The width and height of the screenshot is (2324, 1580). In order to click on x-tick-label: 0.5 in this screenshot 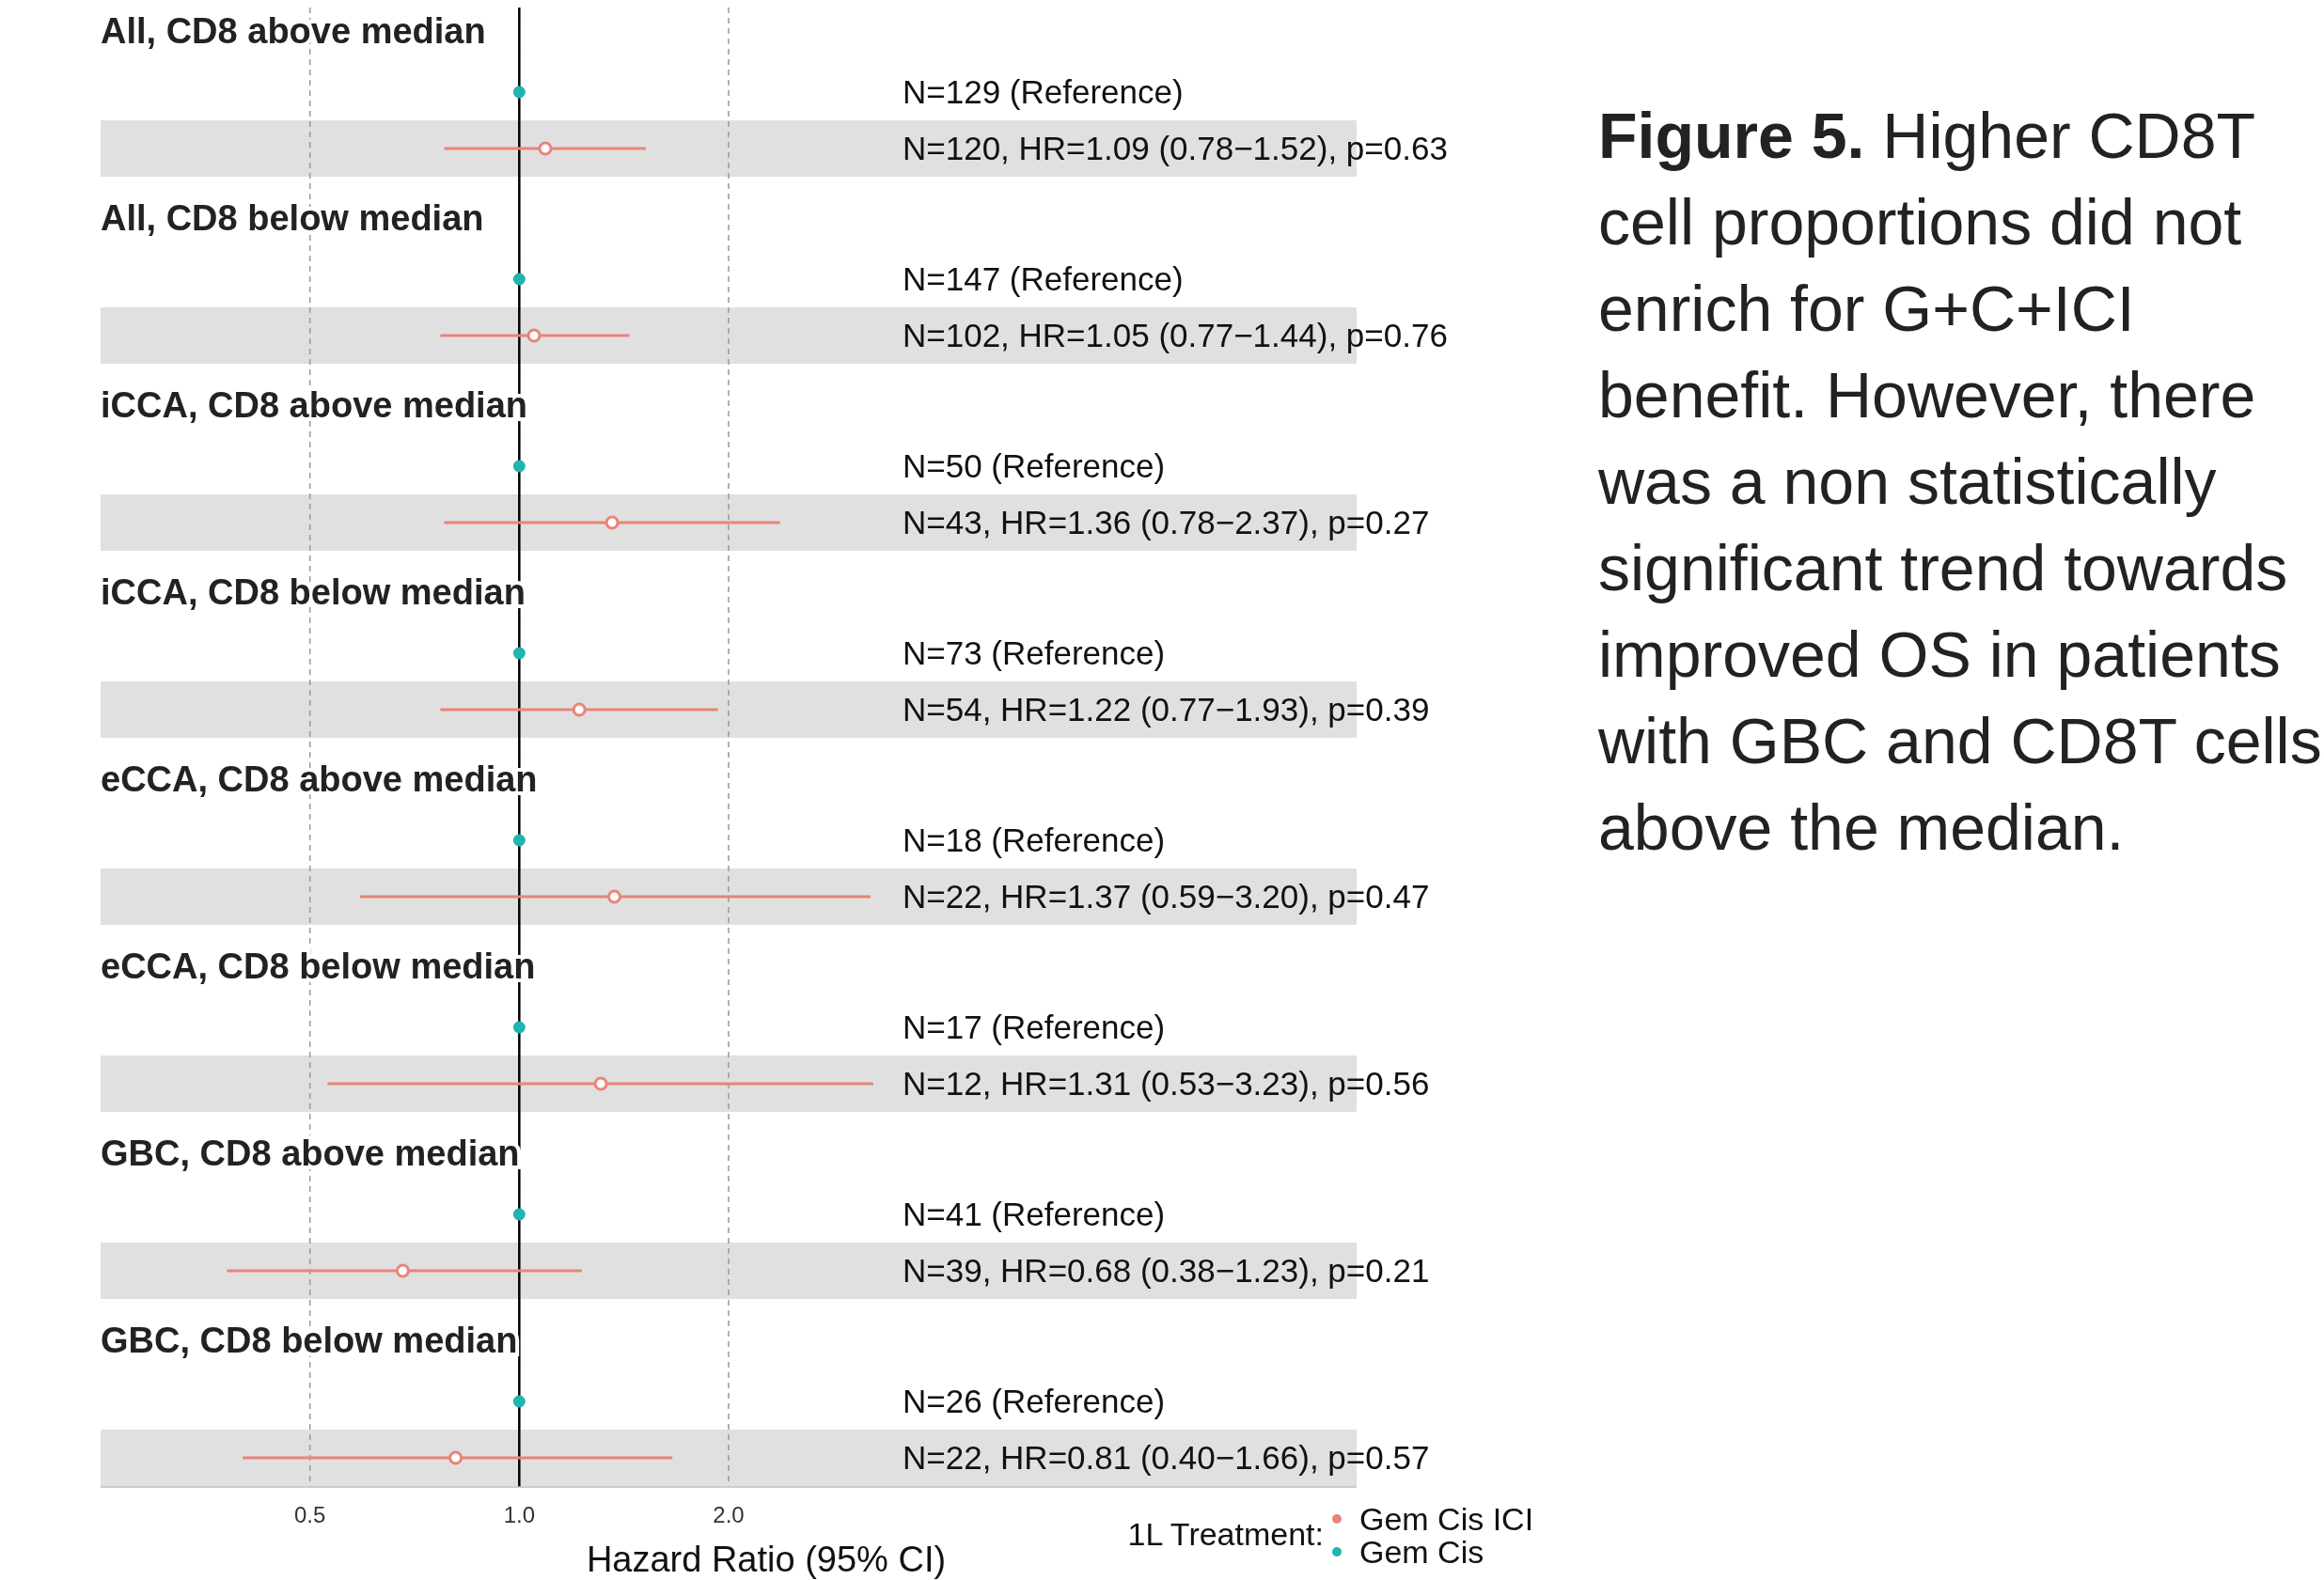, I will do `click(309, 1514)`.